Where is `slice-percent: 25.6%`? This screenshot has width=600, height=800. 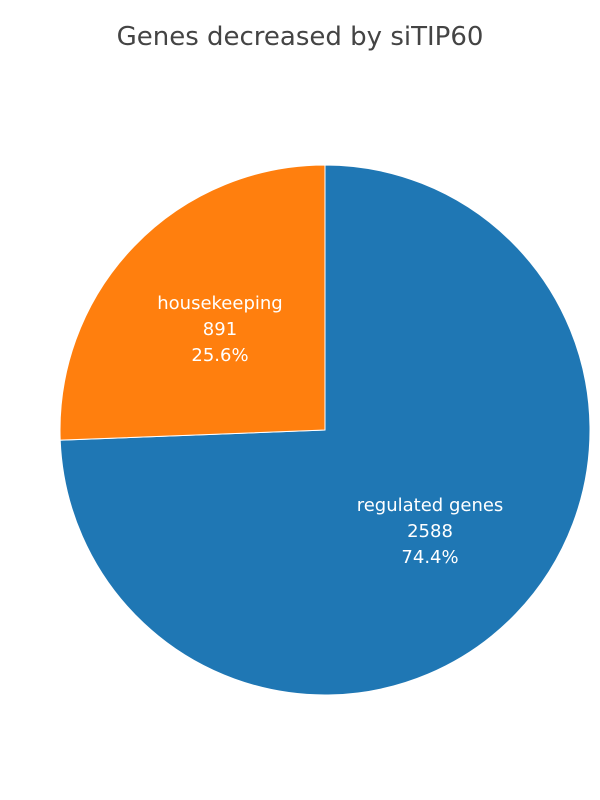
slice-percent: 25.6% is located at coordinates (219, 355).